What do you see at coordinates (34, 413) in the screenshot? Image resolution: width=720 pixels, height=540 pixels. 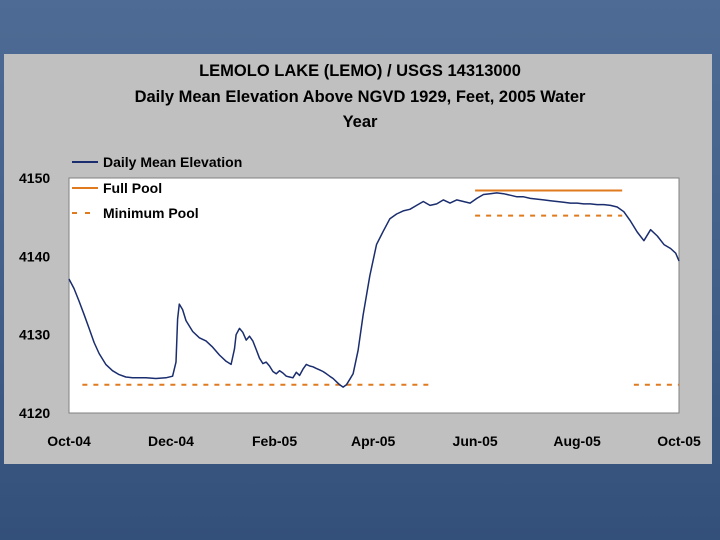 I see `y-tick-label: 4120` at bounding box center [34, 413].